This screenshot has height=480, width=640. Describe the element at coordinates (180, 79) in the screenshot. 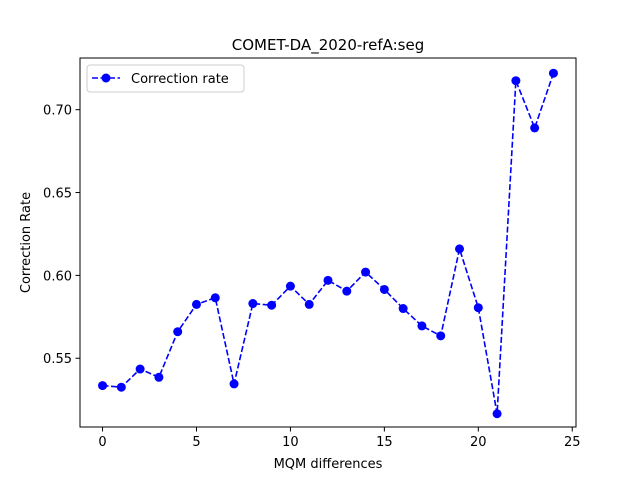

I see `legend-entry-label: Correction rate` at that location.